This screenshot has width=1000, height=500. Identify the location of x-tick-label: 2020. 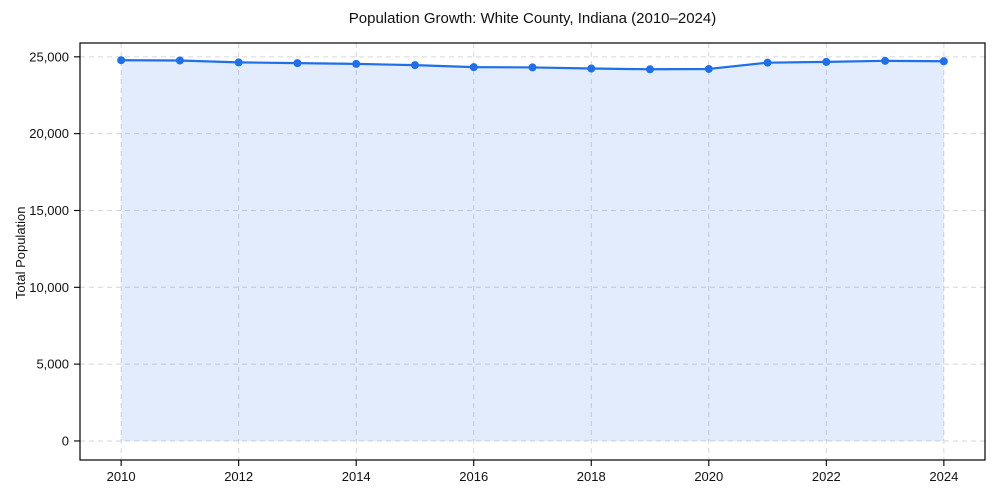
(708, 476).